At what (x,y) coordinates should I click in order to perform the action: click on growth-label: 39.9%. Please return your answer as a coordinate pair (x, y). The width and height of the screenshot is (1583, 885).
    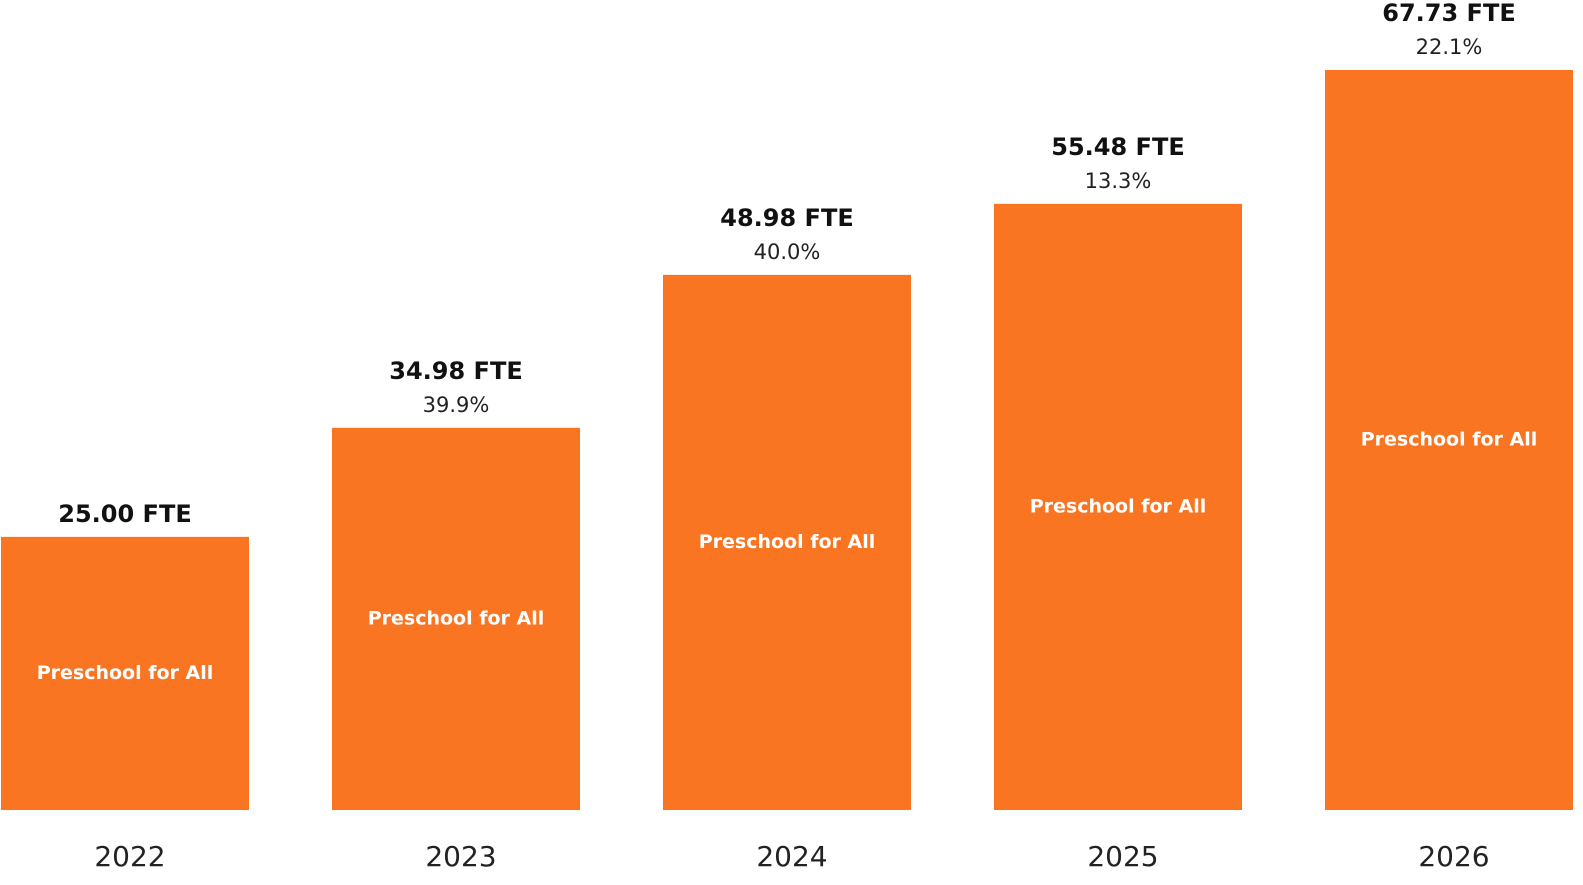
    Looking at the image, I should click on (456, 405).